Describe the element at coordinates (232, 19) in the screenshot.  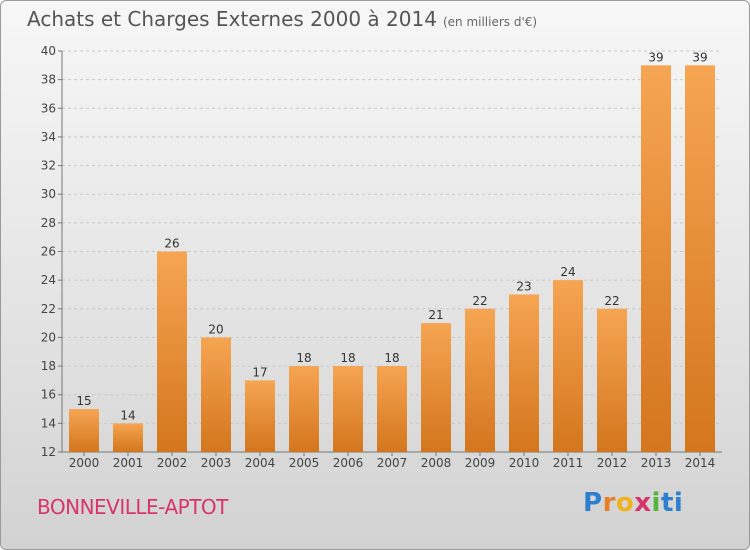
I see `chart-title-text: Achats et Charges Externes 2000 à 2014` at that location.